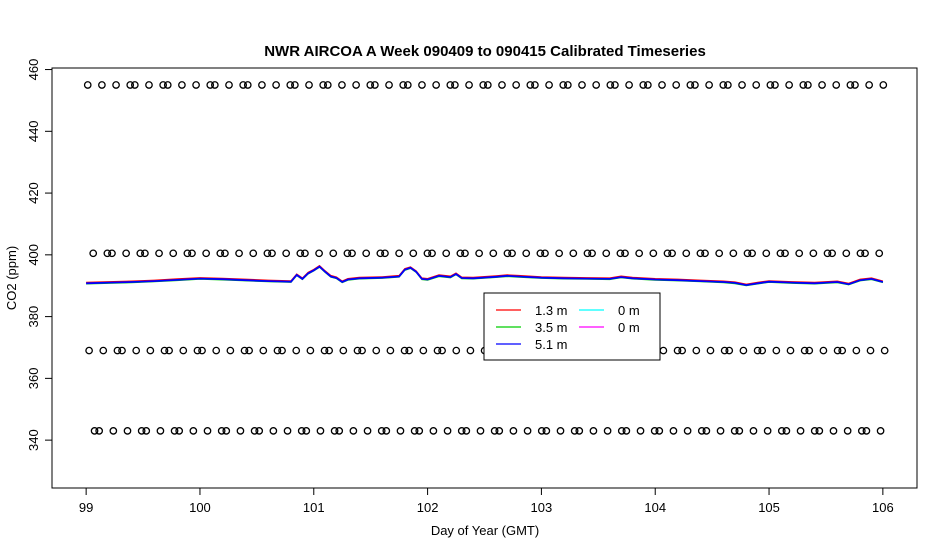  Describe the element at coordinates (200, 507) in the screenshot. I see `x-tick-label: 100` at that location.